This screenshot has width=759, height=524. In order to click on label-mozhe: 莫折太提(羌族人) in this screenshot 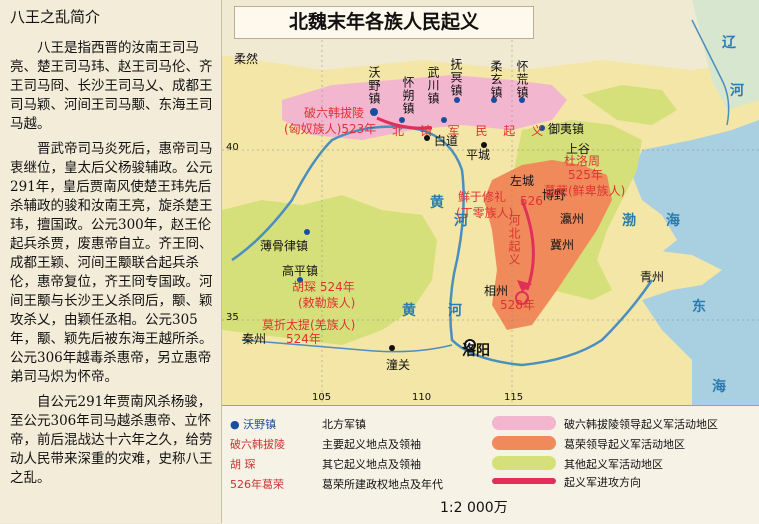, I will do `click(309, 325)`.